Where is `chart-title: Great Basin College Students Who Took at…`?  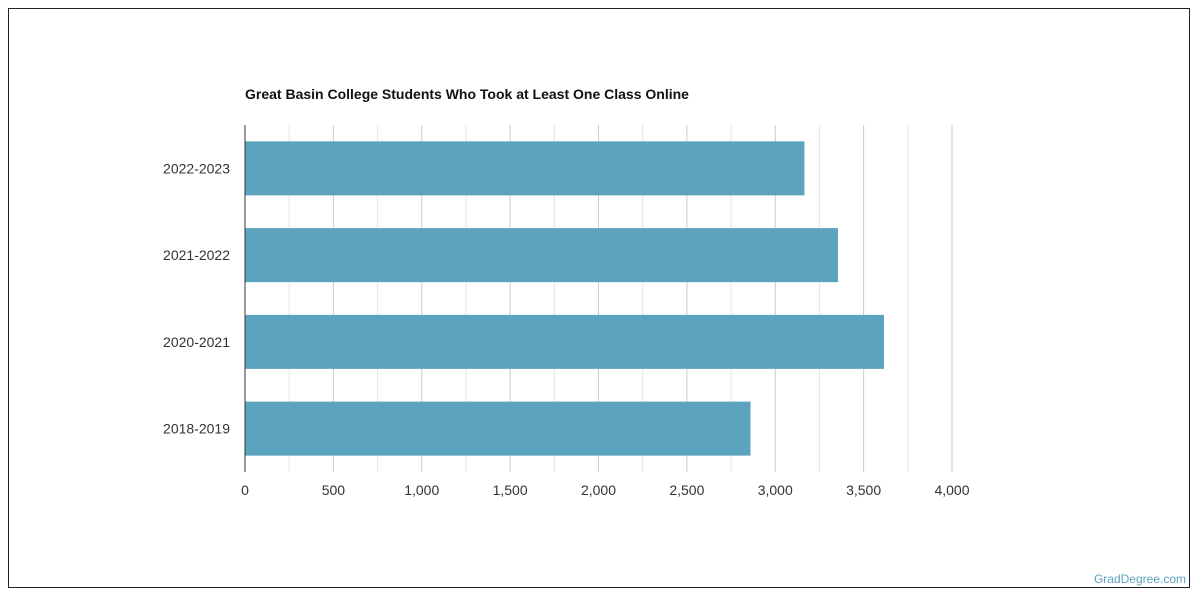 chart-title: Great Basin College Students Who Took at… is located at coordinates (467, 94).